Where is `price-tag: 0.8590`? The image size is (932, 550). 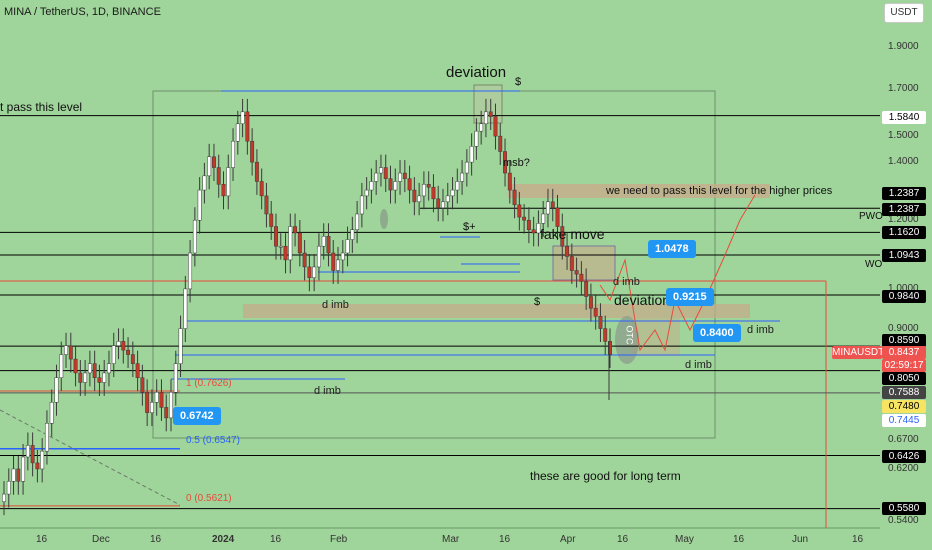 price-tag: 0.8590 is located at coordinates (904, 340).